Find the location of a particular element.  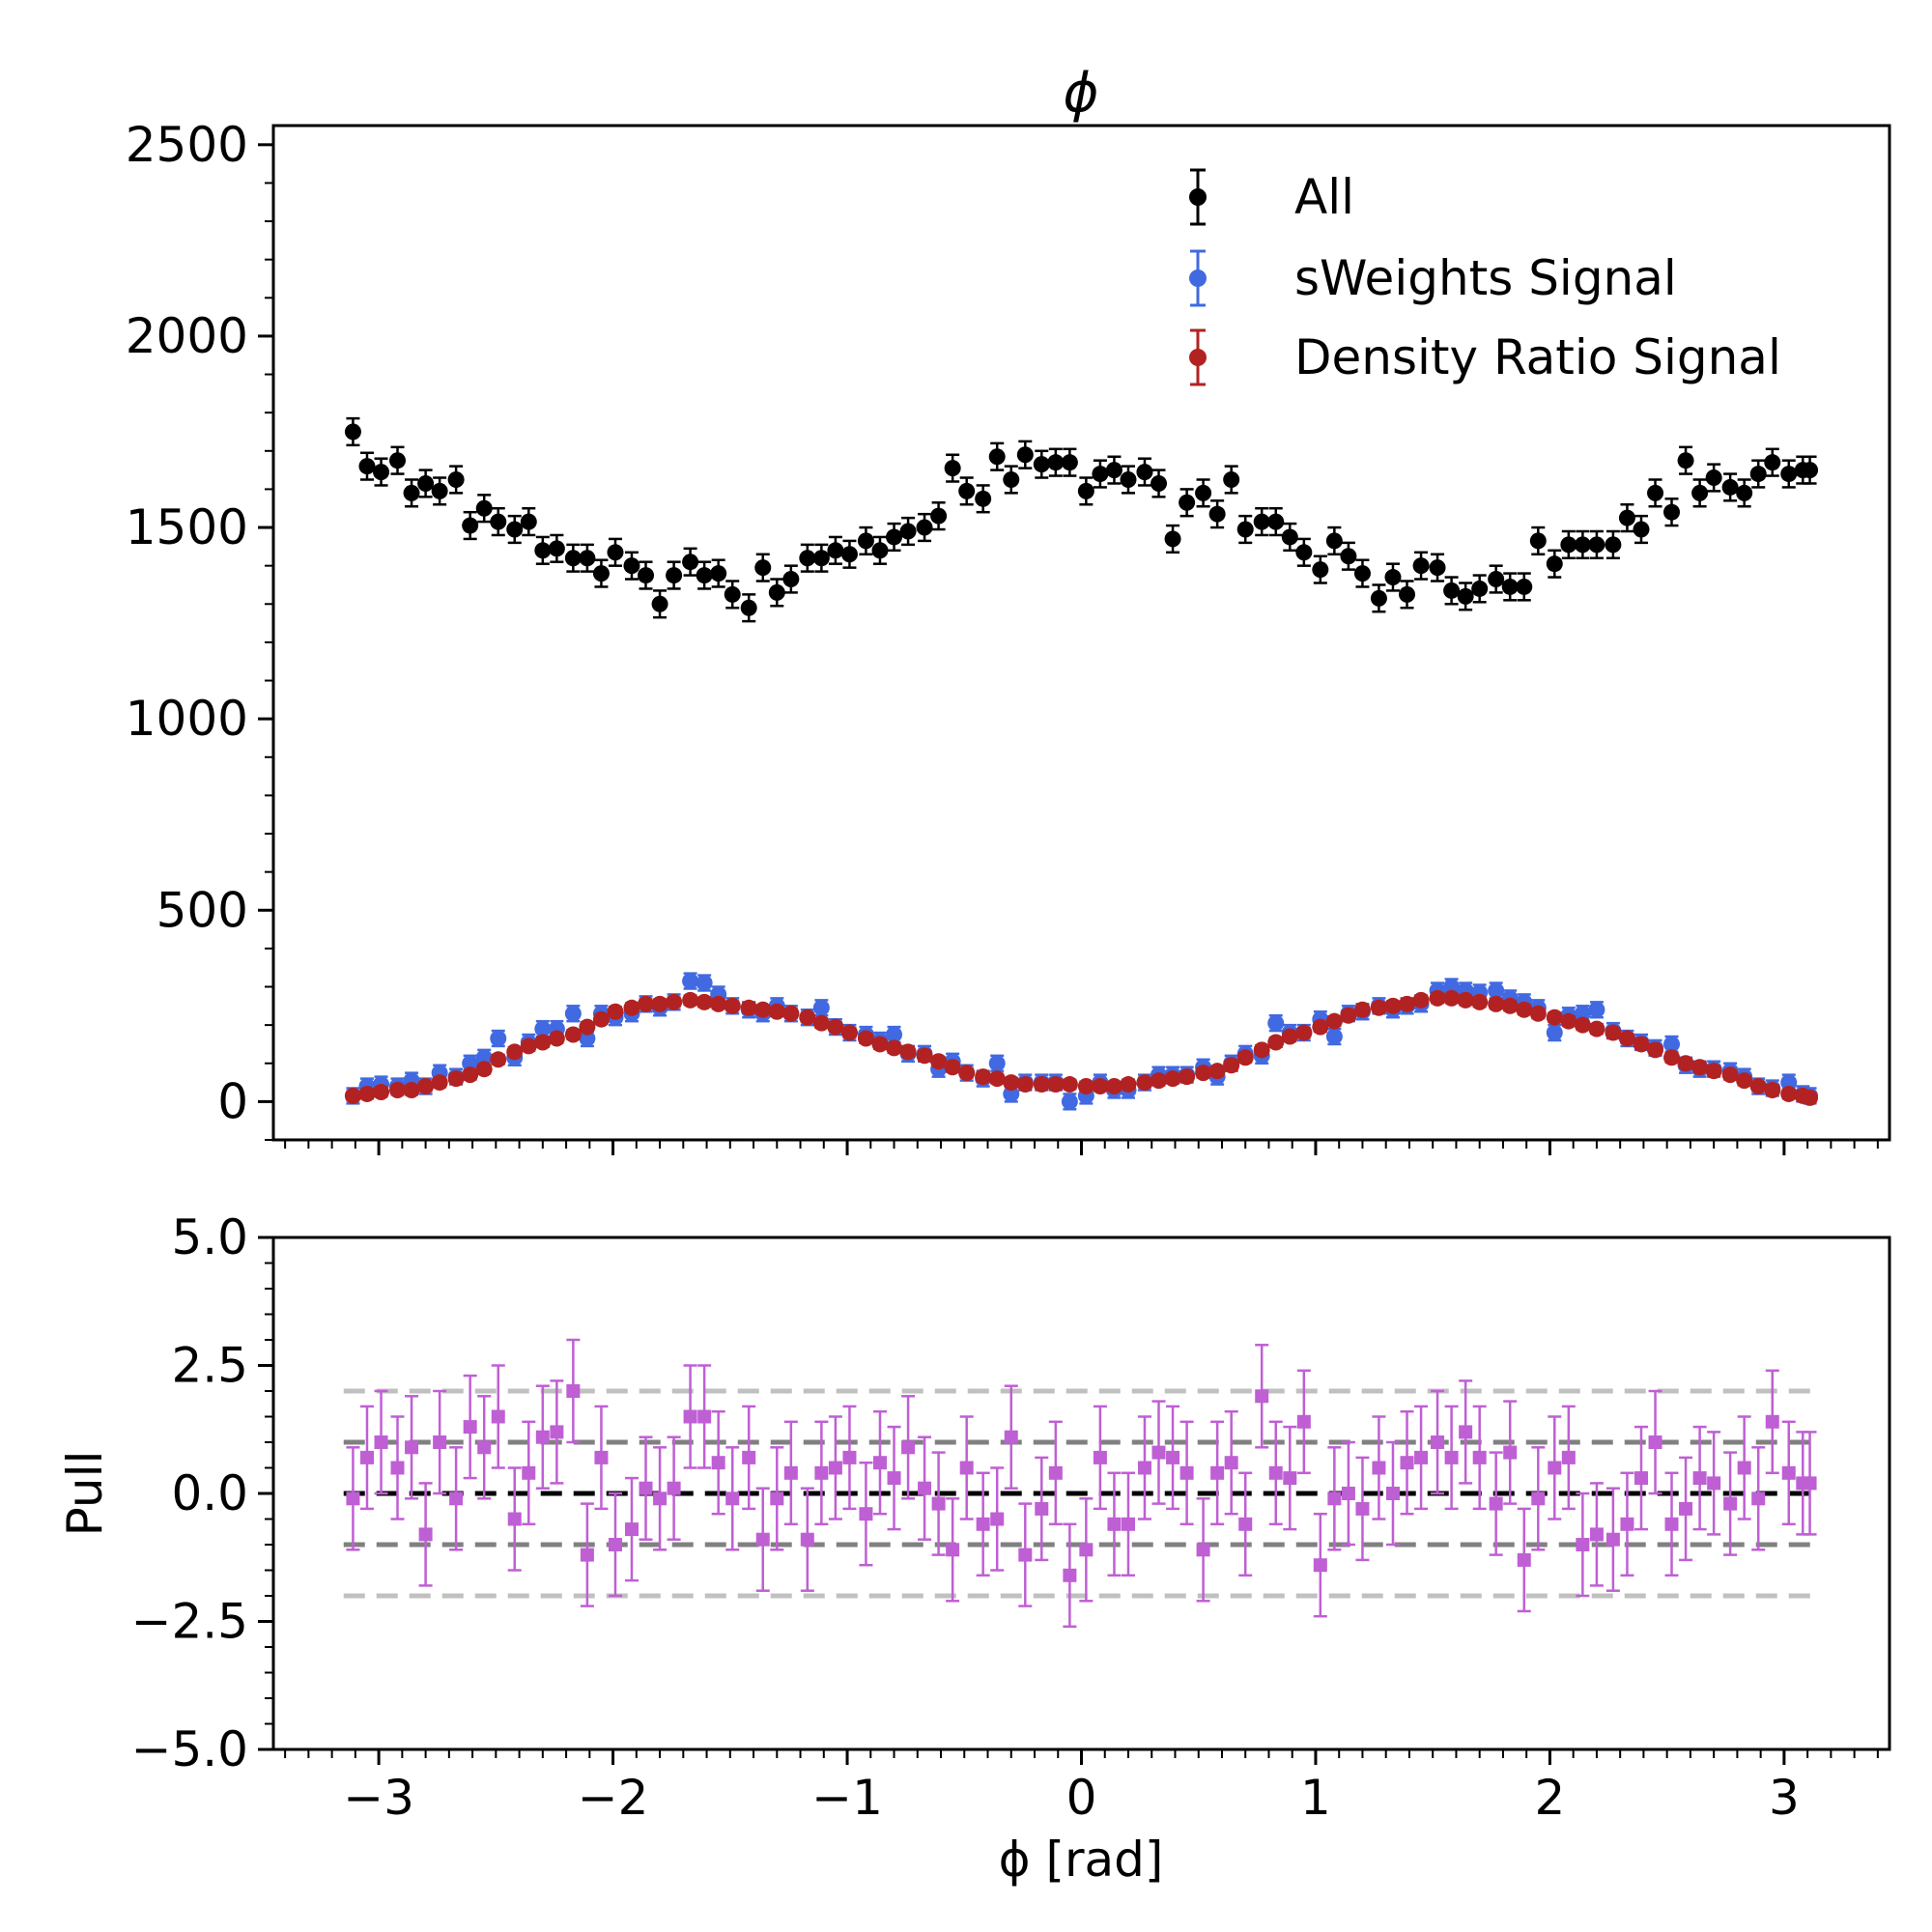

main-y-tick-label: 1500 is located at coordinates (187, 527).